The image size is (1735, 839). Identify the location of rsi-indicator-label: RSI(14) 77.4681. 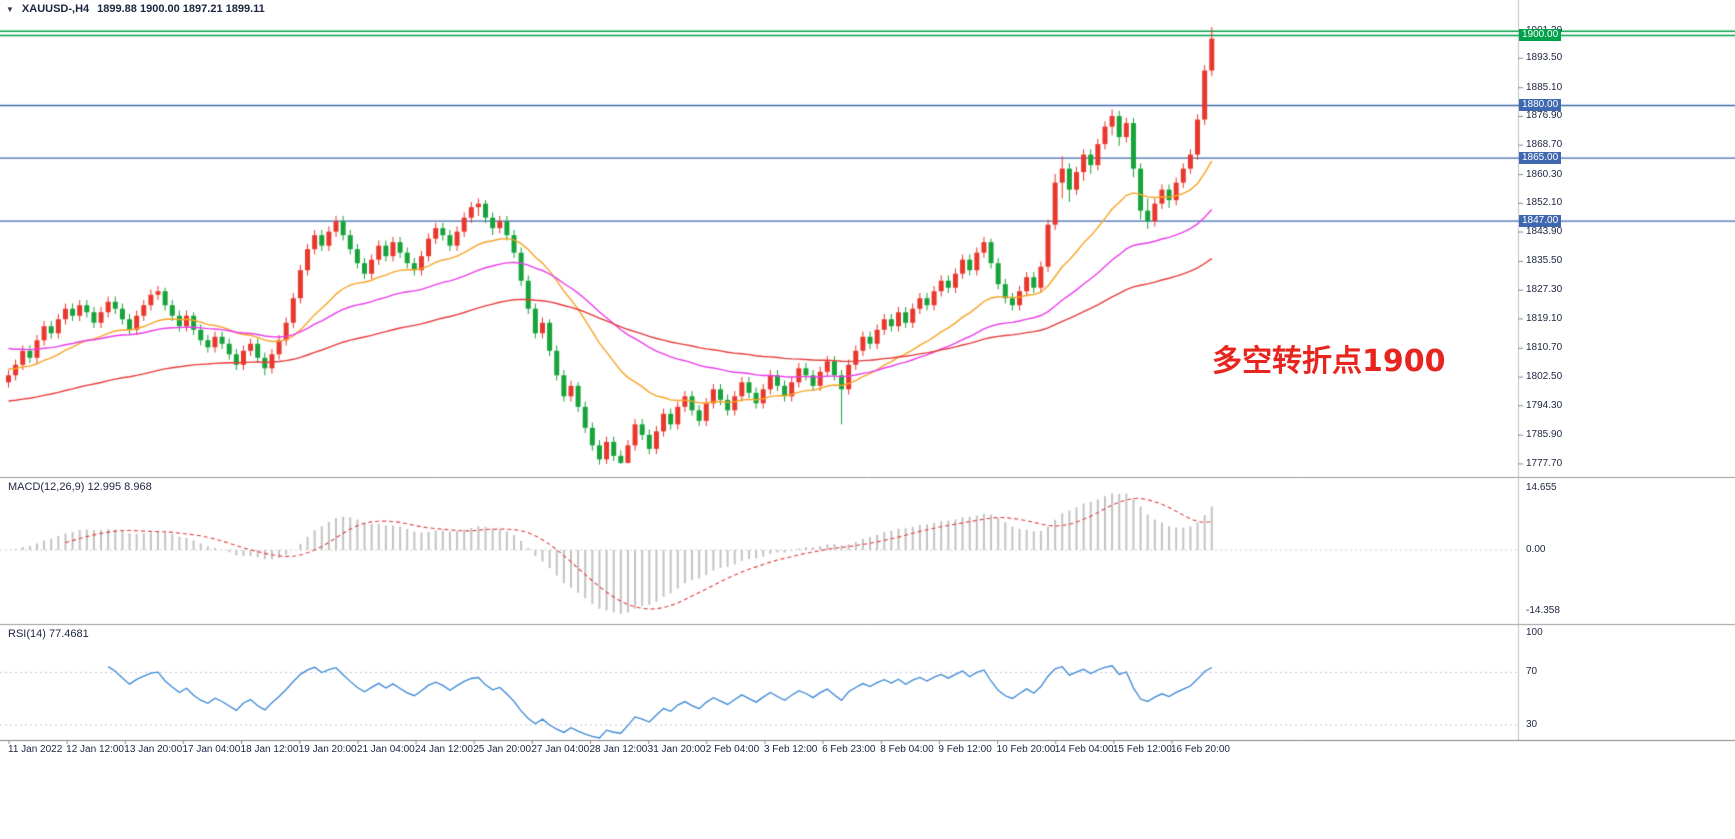
(48, 634).